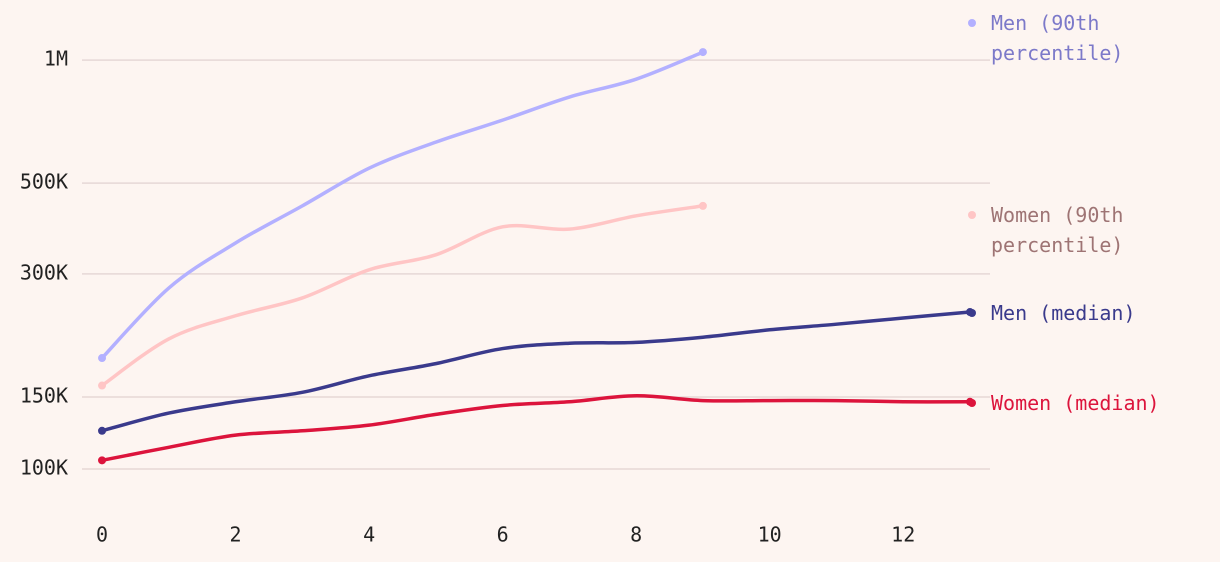 The image size is (1220, 562). I want to click on y-tick-label: 500K, so click(44, 182).